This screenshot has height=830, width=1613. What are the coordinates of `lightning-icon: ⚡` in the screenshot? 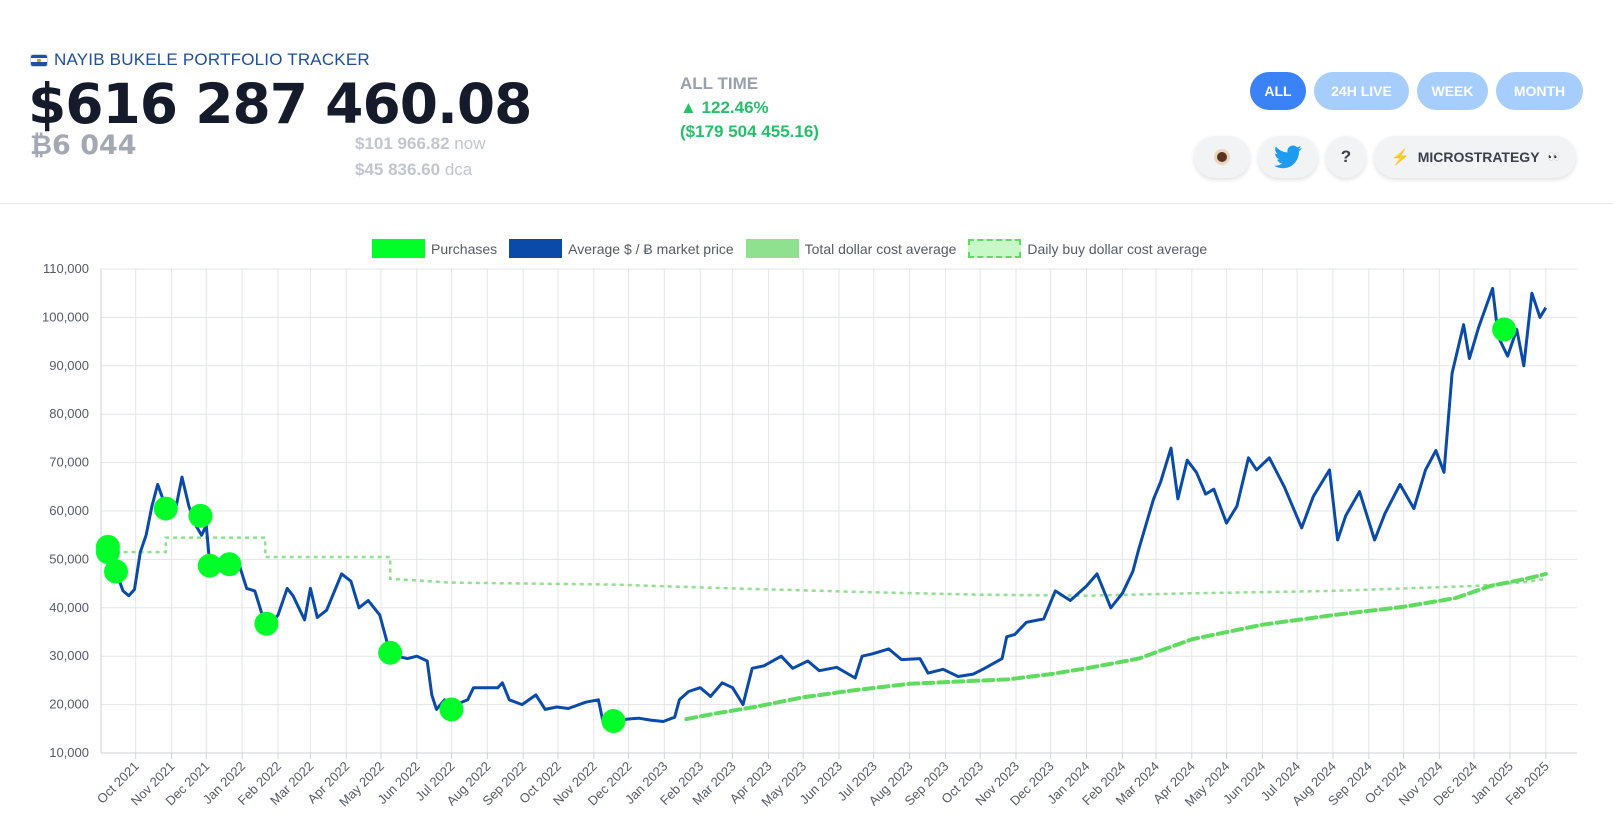 It's located at (1400, 157).